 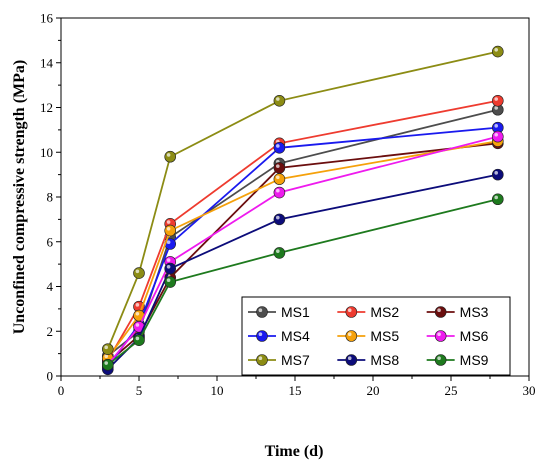 What do you see at coordinates (474, 360) in the screenshot?
I see `legend-label: MS9` at bounding box center [474, 360].